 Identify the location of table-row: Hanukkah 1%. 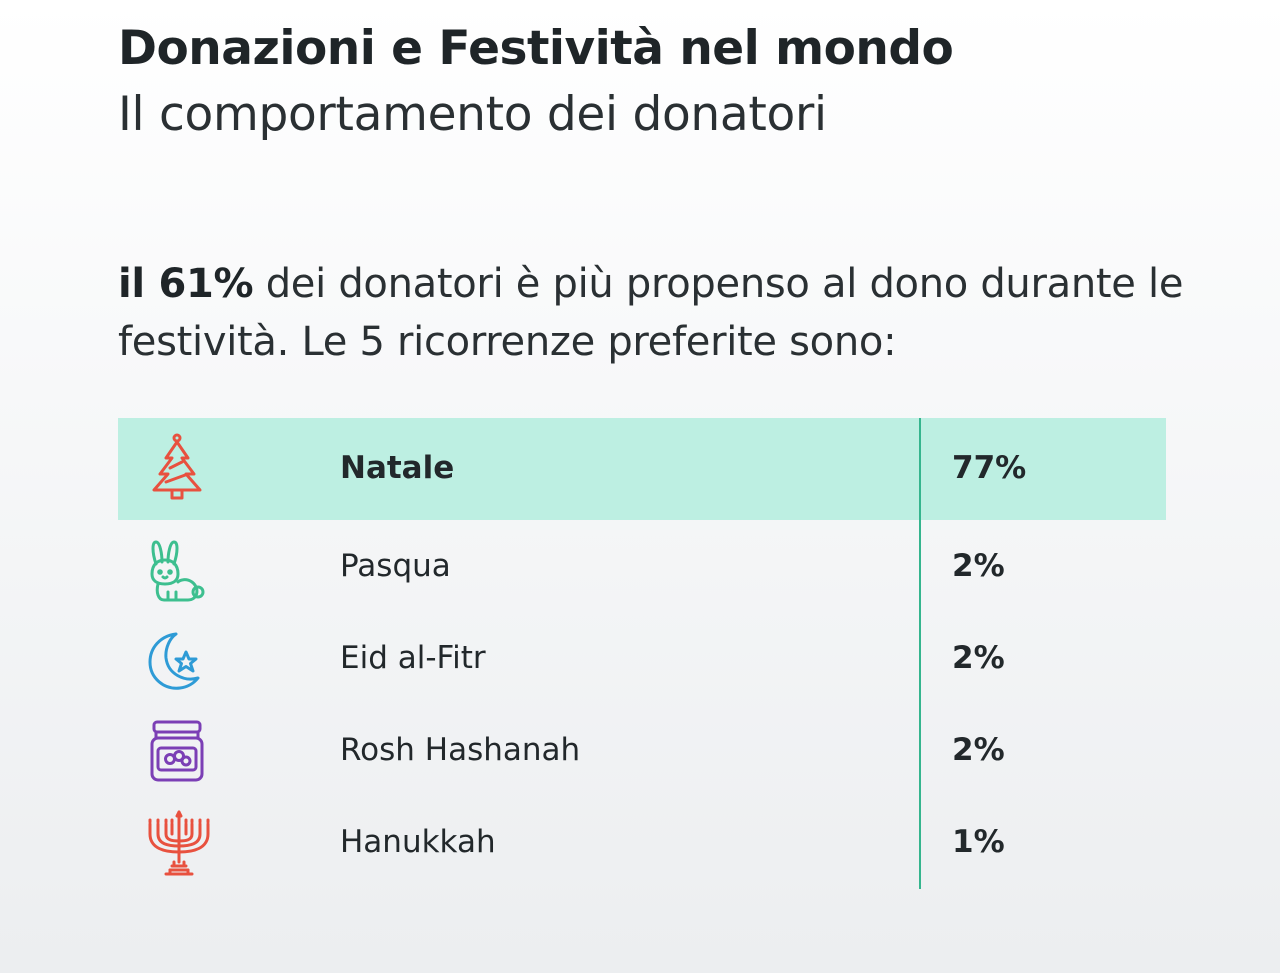
(642, 844).